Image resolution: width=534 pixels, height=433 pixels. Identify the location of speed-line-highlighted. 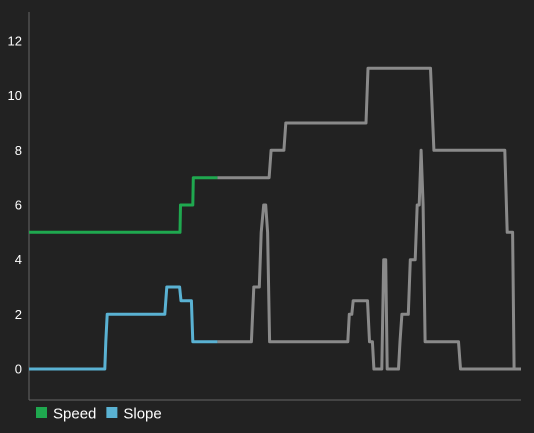
(123, 205).